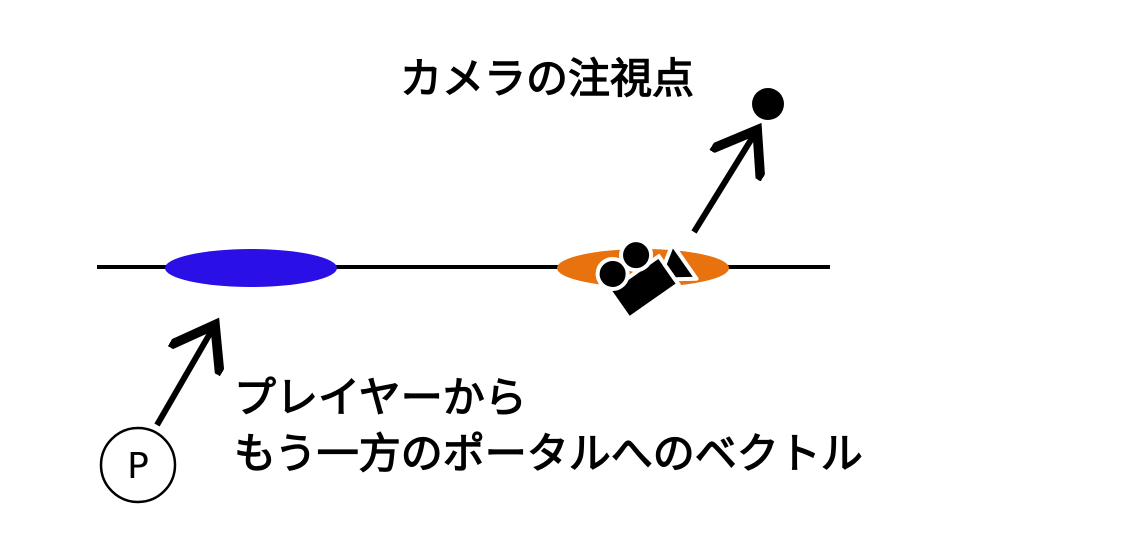  I want to click on player-icon: P, so click(138, 465).